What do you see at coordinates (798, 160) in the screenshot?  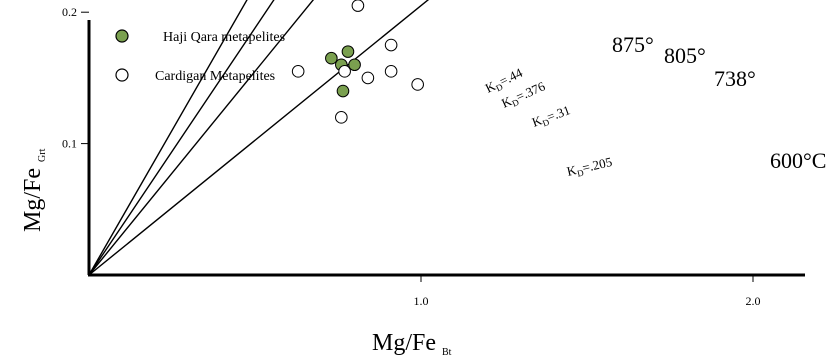 I see `isotherm-temp-label-3: 600°C` at bounding box center [798, 160].